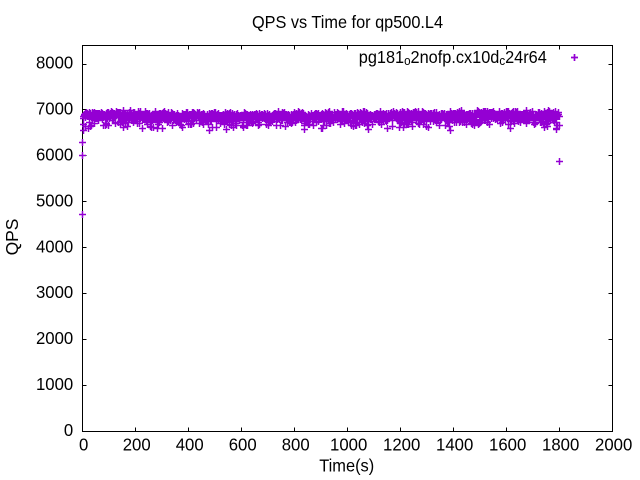 The width and height of the screenshot is (640, 480). I want to click on svg-text: 7000, so click(54, 108).